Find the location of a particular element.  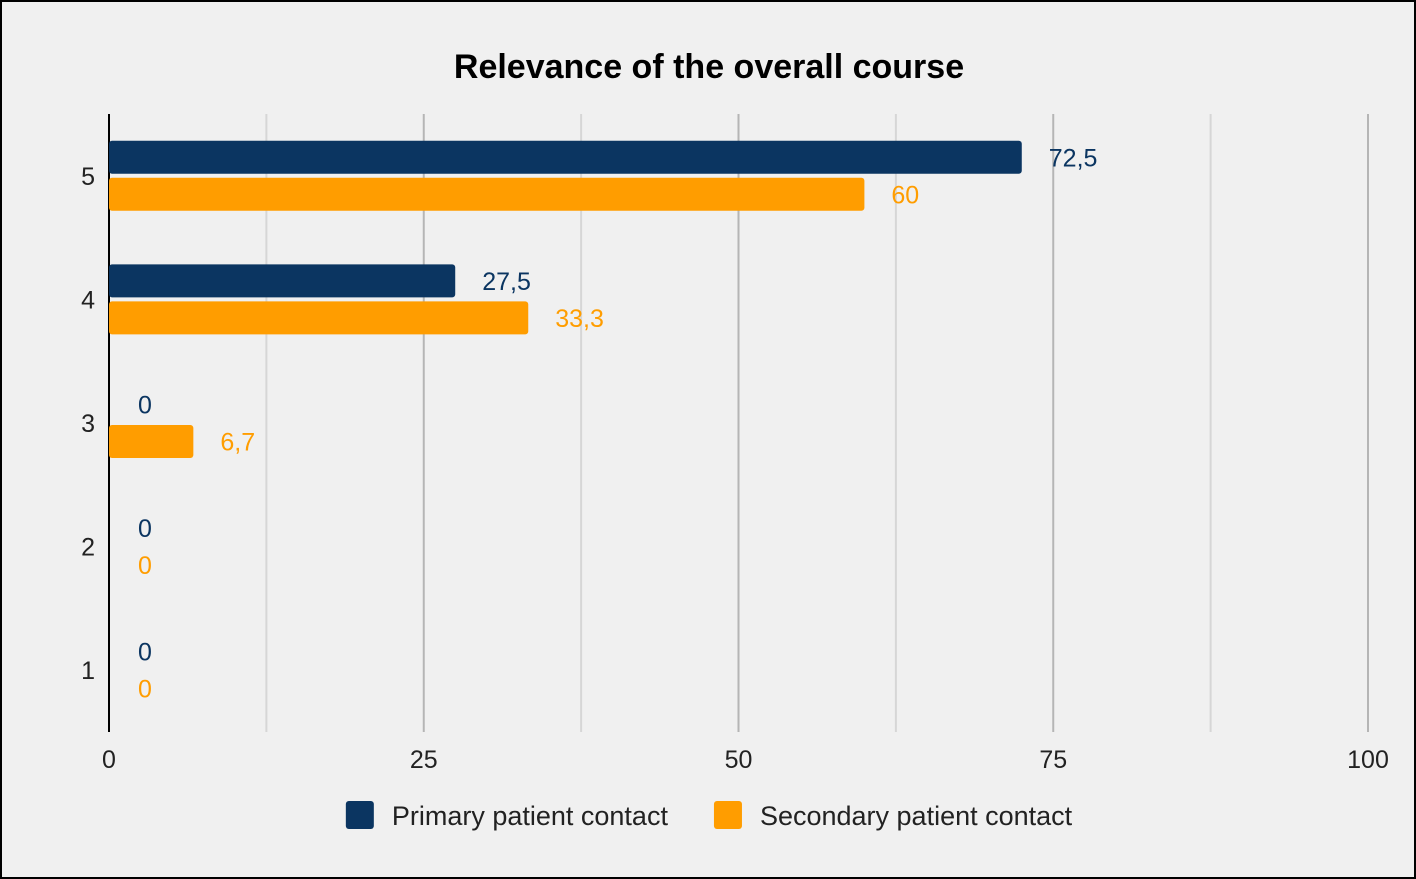

y-tick-label: 1 is located at coordinates (88, 671).